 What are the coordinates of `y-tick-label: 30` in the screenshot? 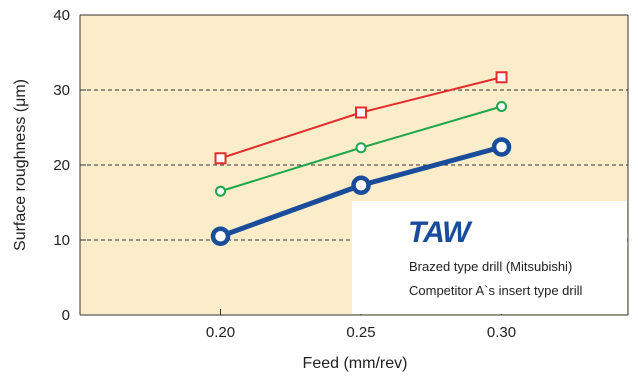 It's located at (61, 90).